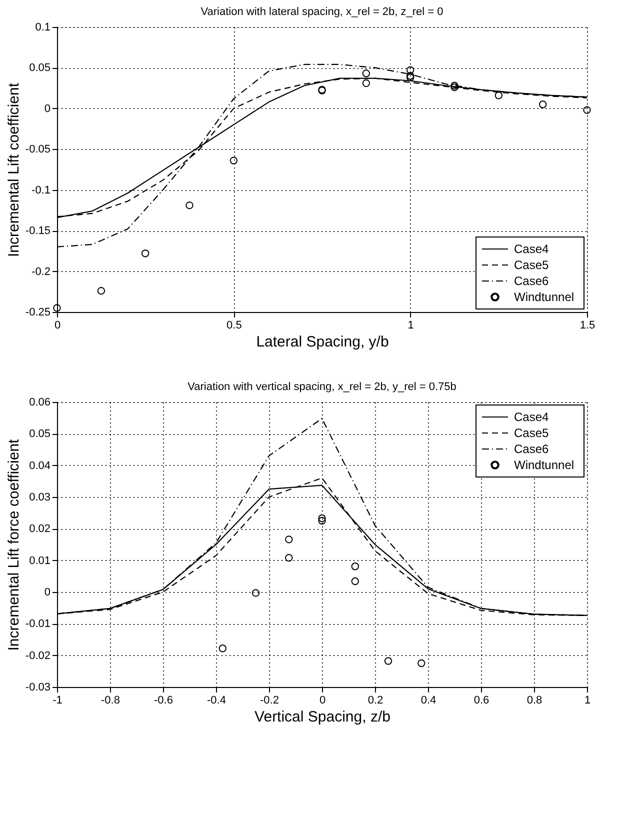 The width and height of the screenshot is (637, 840). I want to click on x-axis-title: Lateral Spacing, y/b, so click(322, 342).